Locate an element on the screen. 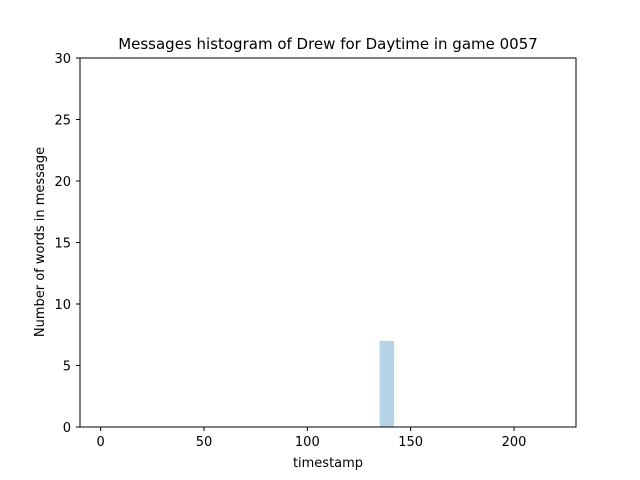 The image size is (640, 480). x-axis-ticks: 0 50 100 150 200 is located at coordinates (312, 438).